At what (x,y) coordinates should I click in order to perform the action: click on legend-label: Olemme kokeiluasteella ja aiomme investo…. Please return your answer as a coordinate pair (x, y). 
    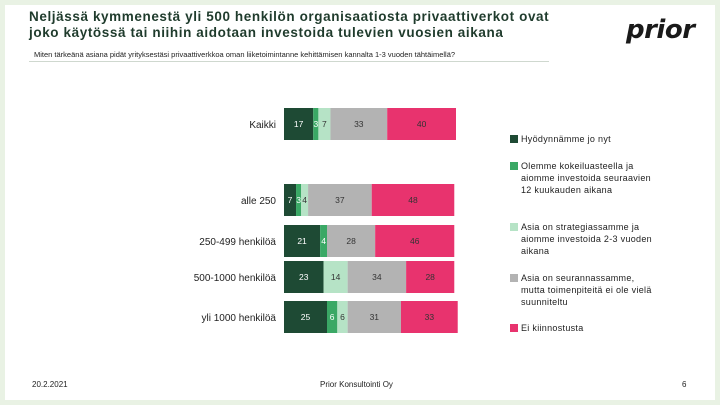
    Looking at the image, I should click on (586, 178).